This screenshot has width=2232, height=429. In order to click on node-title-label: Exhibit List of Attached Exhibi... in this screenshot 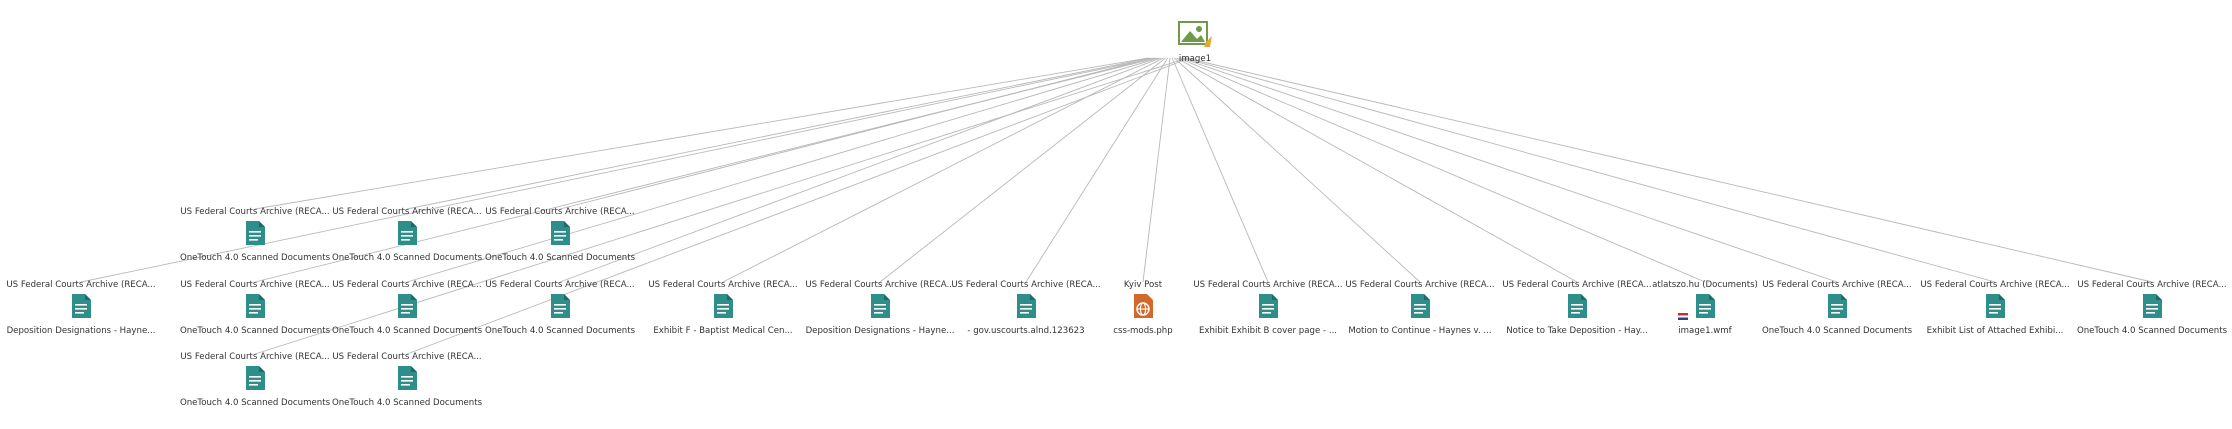, I will do `click(1995, 331)`.